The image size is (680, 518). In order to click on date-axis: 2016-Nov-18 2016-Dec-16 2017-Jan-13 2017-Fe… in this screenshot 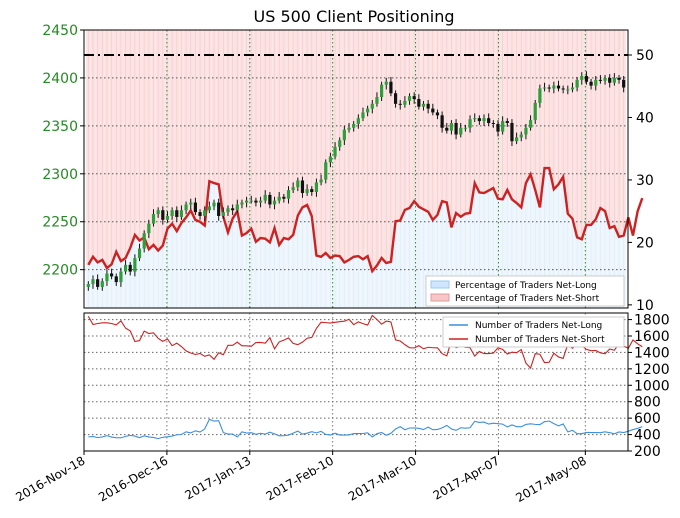, I will do `click(301, 478)`.